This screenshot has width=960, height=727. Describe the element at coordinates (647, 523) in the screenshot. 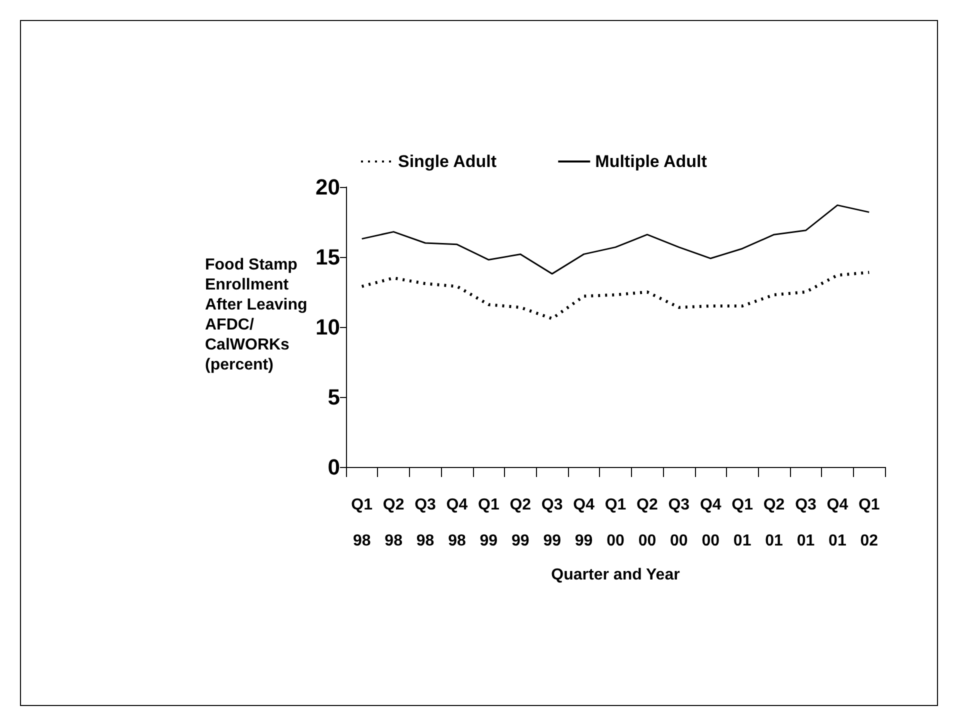

I see `x-tick-label: Q2 00` at that location.